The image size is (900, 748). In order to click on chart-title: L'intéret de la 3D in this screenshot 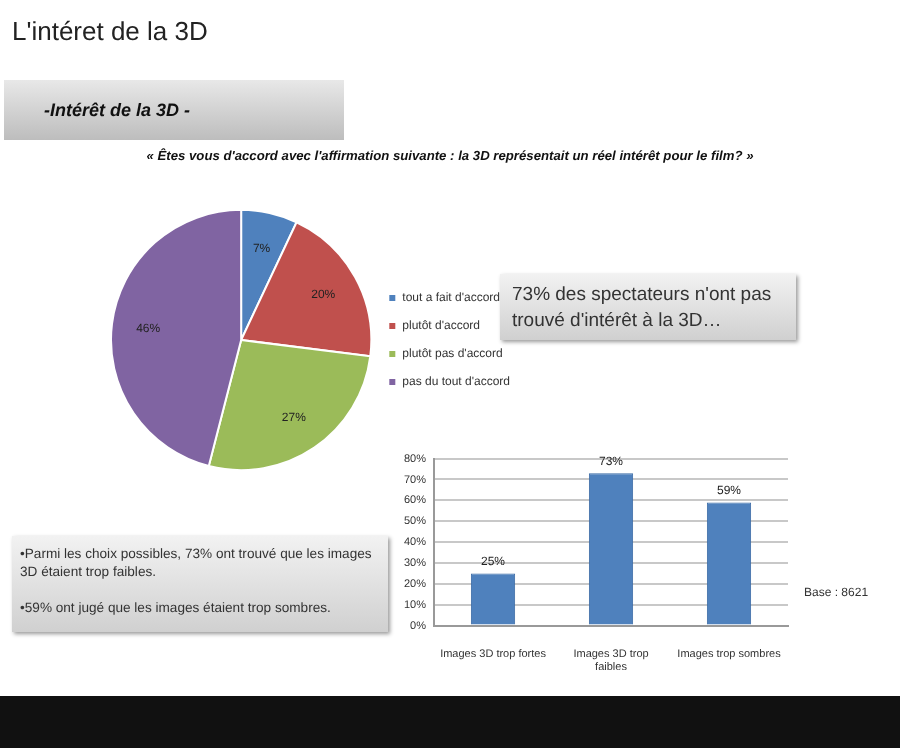, I will do `click(110, 31)`.